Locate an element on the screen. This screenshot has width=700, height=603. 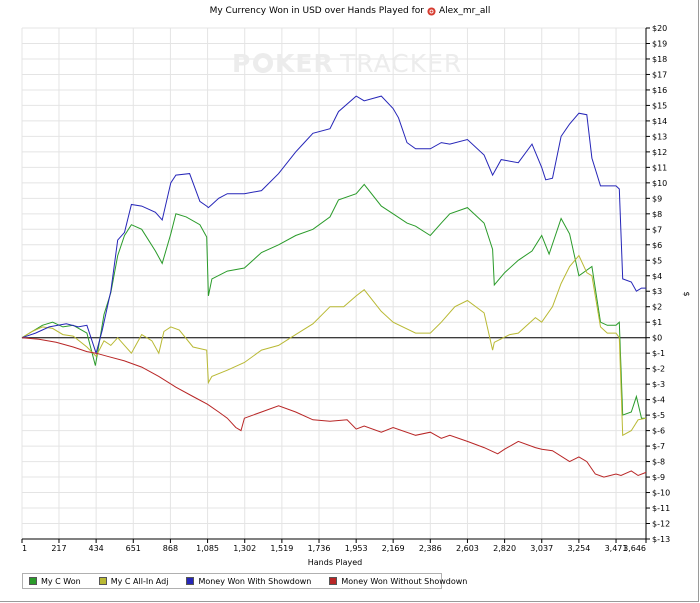
legend-item-my-c-won: My C Won is located at coordinates (55, 581).